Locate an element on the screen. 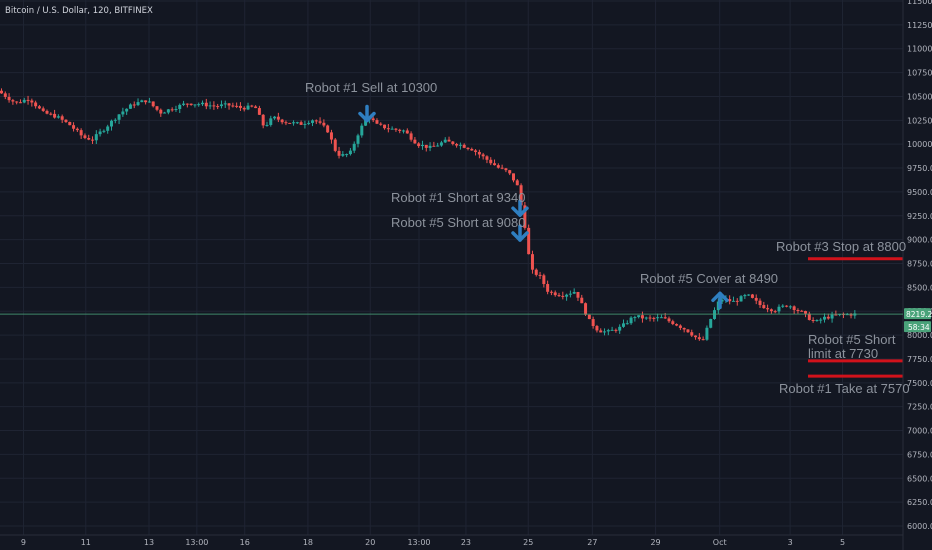 The image size is (932, 550). chart-title: Bitcoin / U.S. Dollar, 120, BITFINEX is located at coordinates (79, 11).